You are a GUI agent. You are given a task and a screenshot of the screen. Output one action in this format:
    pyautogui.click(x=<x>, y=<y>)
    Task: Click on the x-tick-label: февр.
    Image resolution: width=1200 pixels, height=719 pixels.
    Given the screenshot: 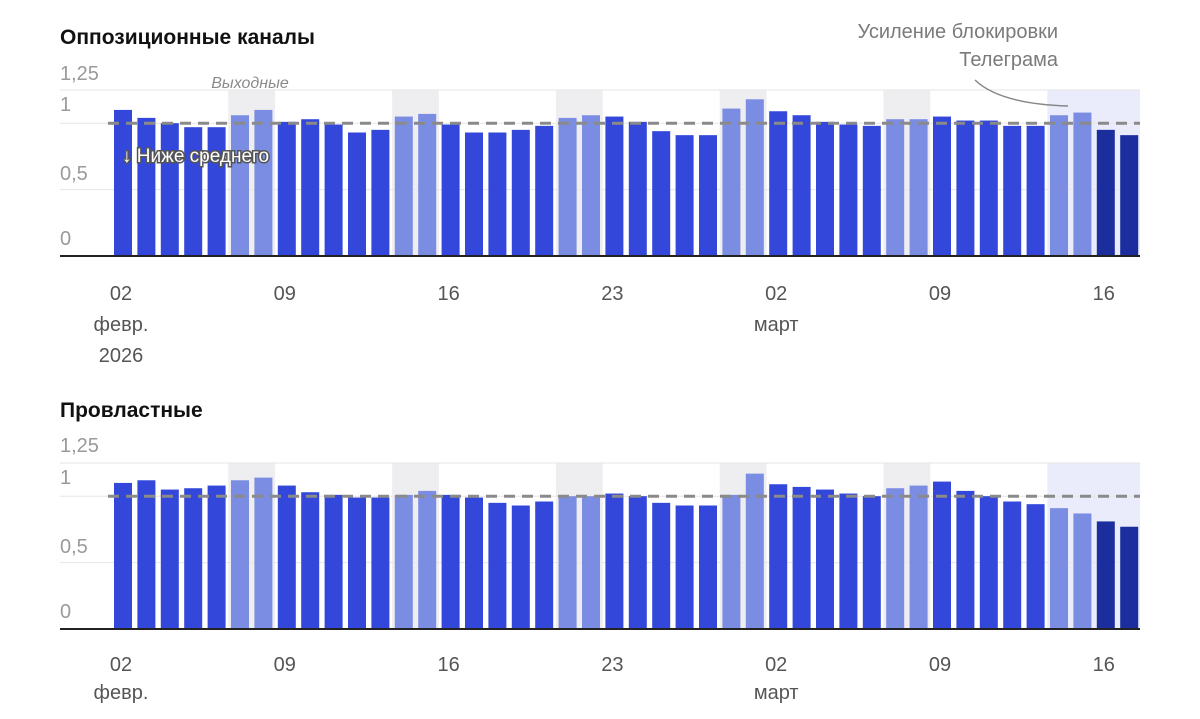 What is the action you would take?
    pyautogui.click(x=121, y=693)
    